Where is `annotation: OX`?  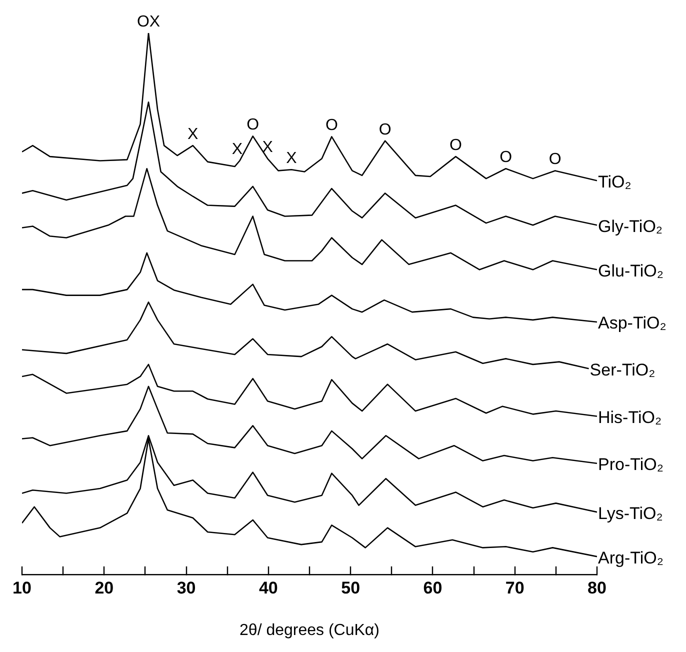
annotation: OX is located at coordinates (148, 21).